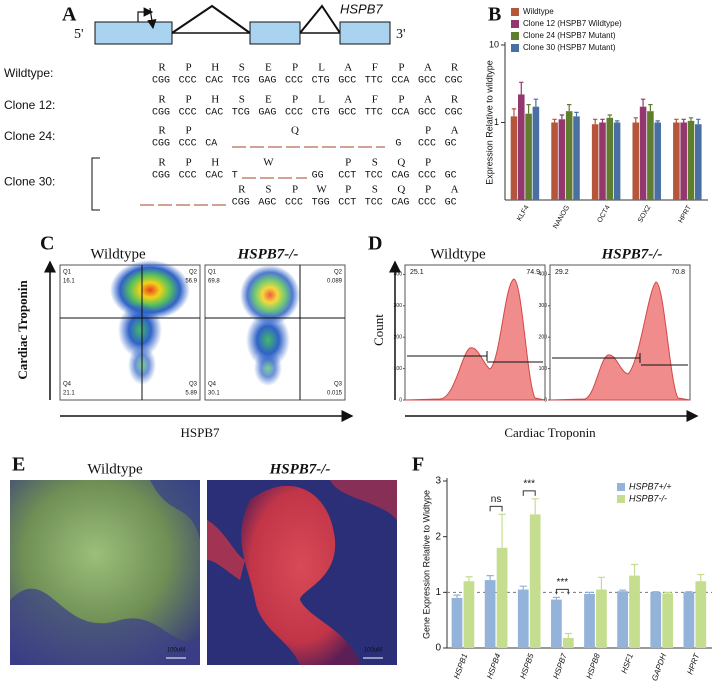 The height and width of the screenshot is (684, 721). Describe the element at coordinates (47, 244) in the screenshot. I see `panel-label: C` at that location.